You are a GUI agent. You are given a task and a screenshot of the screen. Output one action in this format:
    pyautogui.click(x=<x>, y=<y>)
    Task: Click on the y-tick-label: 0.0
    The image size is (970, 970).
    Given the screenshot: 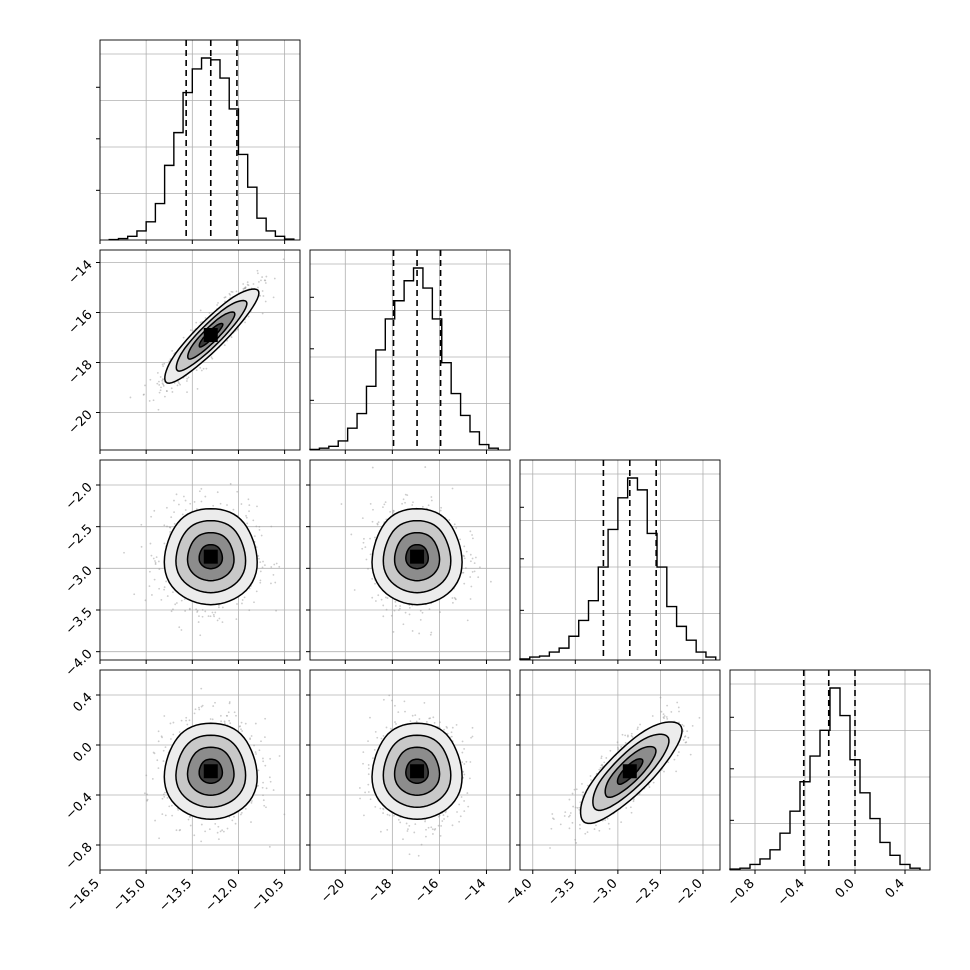 What is the action you would take?
    pyautogui.click(x=82, y=752)
    